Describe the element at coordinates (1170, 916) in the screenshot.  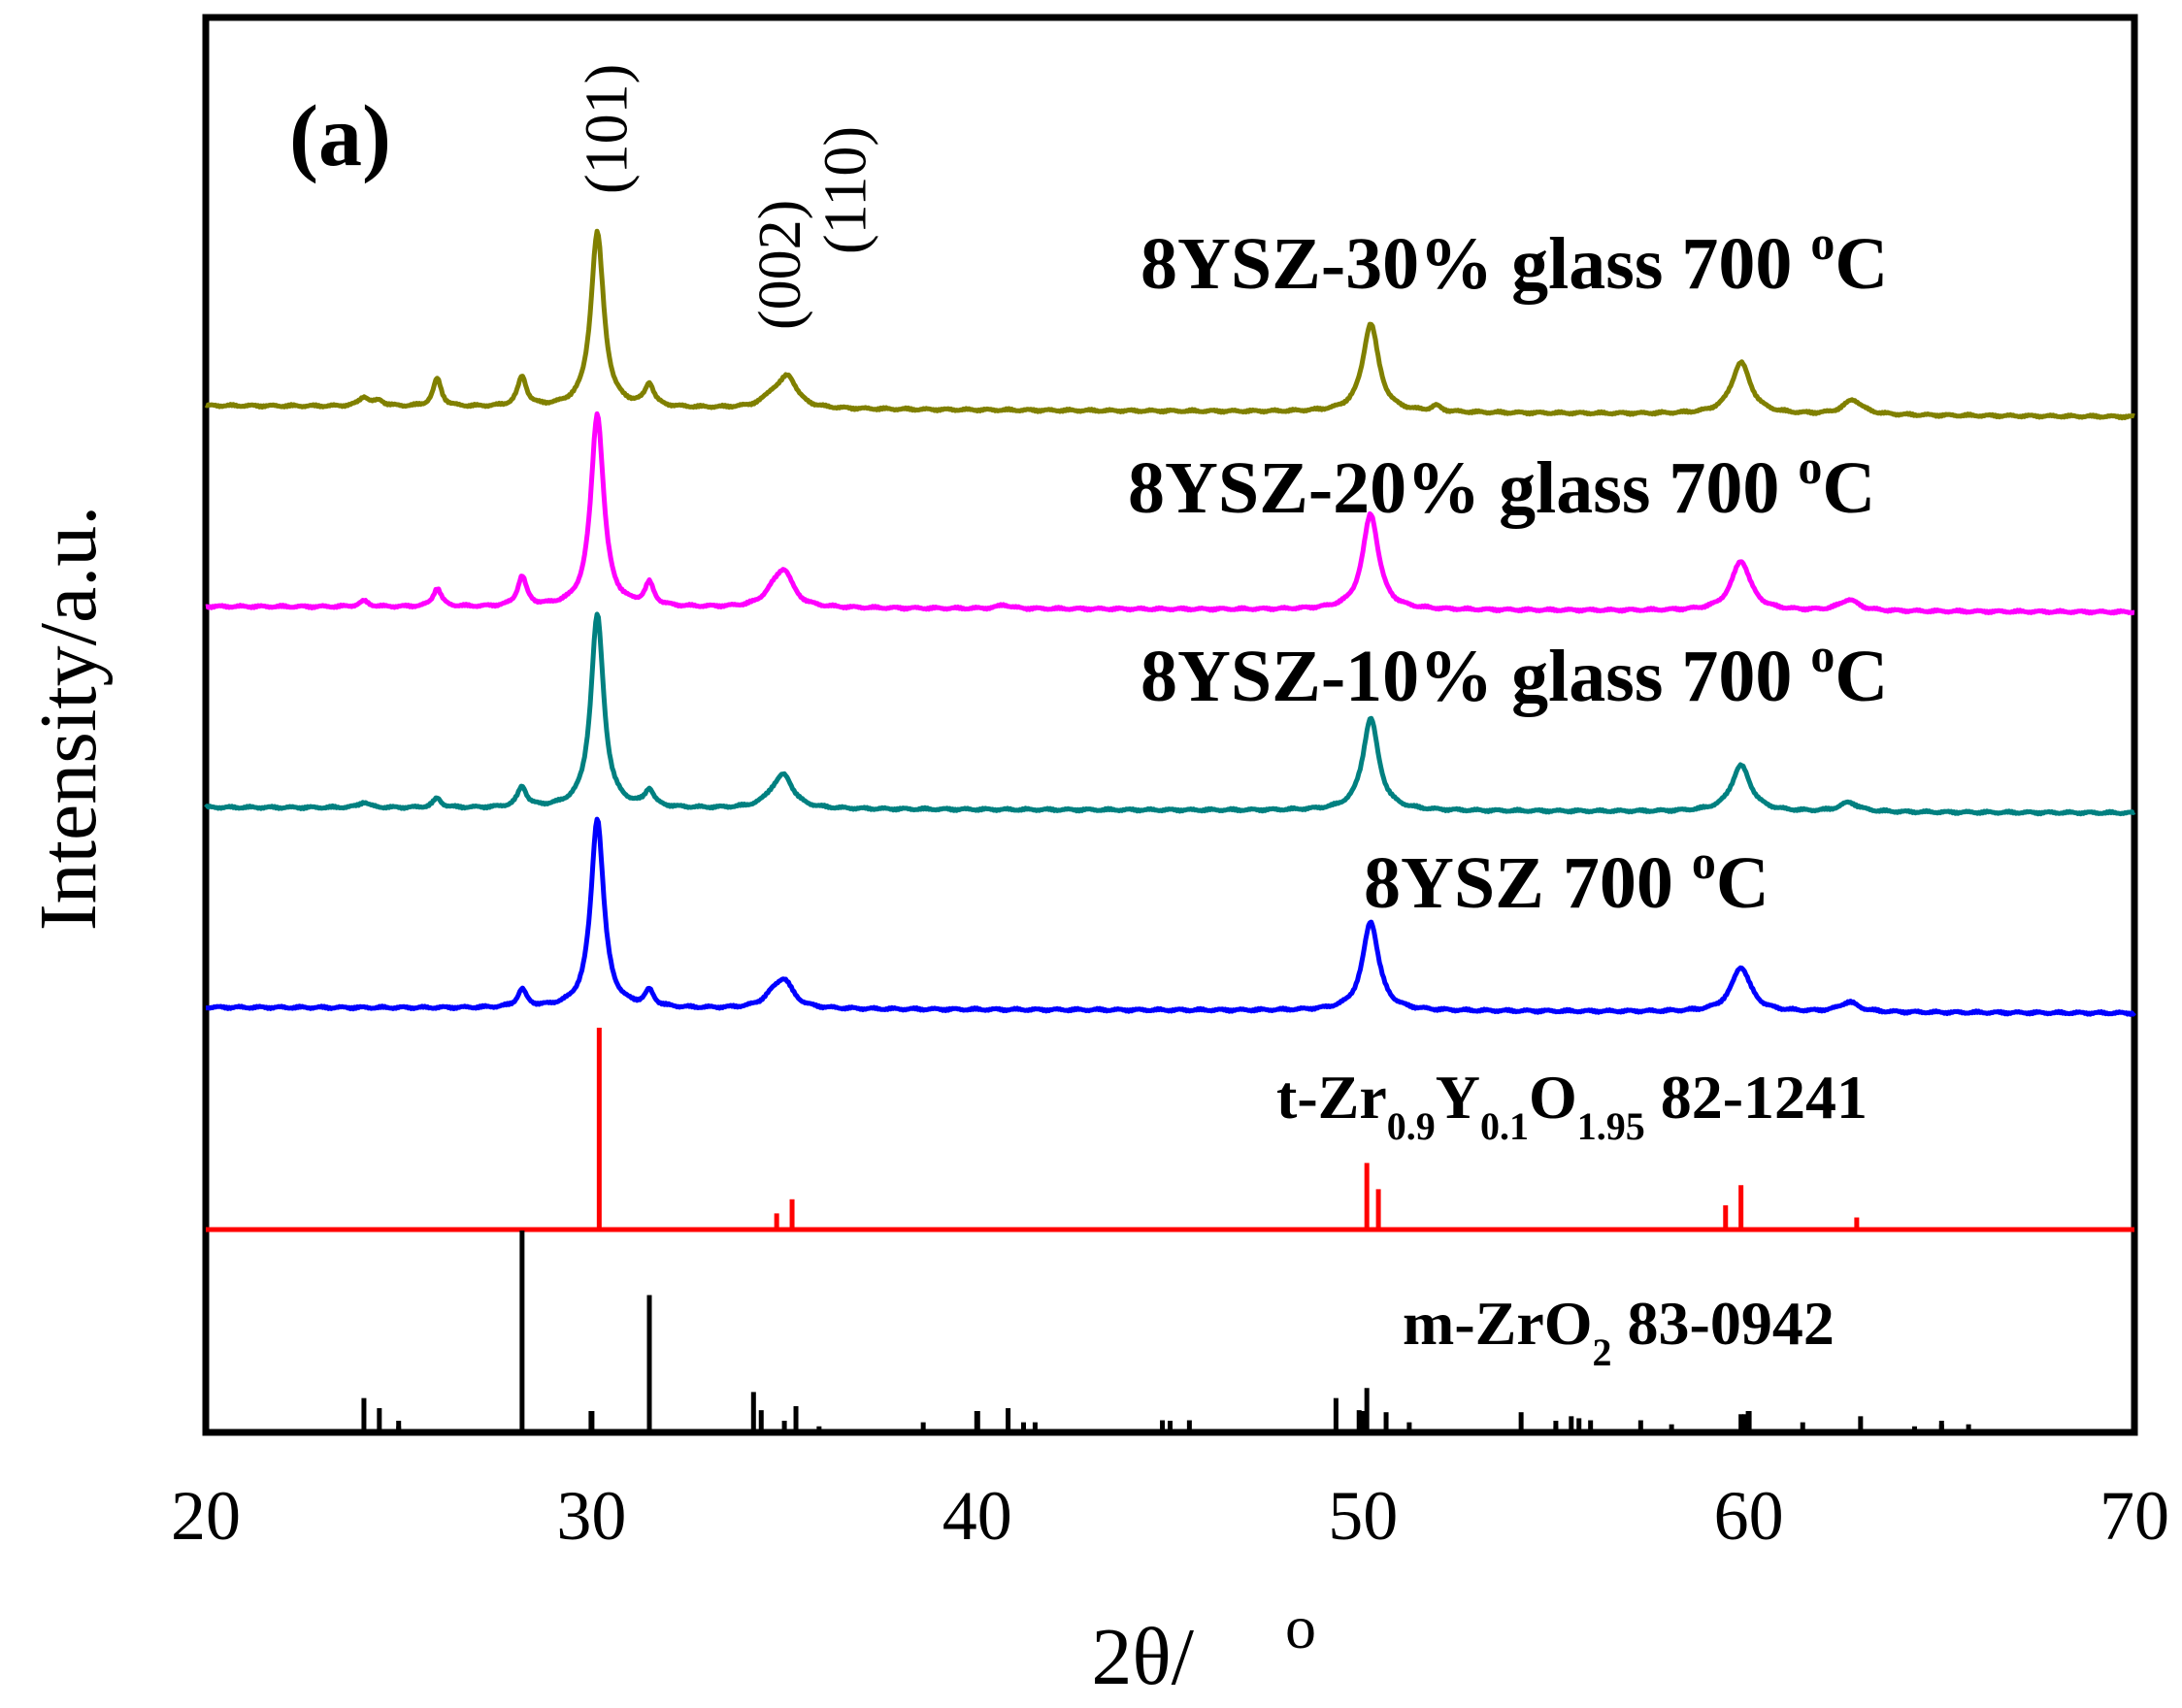
I see `trace-8ysz-700-c` at that location.